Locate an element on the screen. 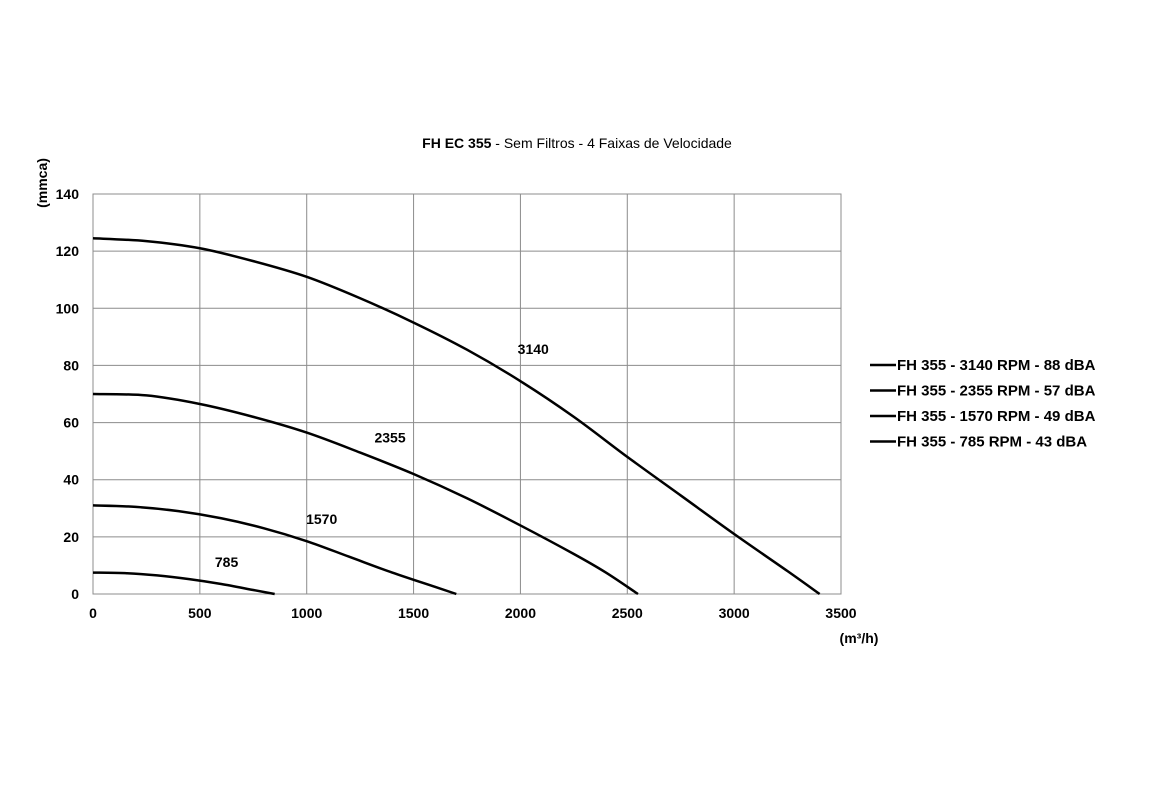  y-tick-label: 40 is located at coordinates (71, 480).